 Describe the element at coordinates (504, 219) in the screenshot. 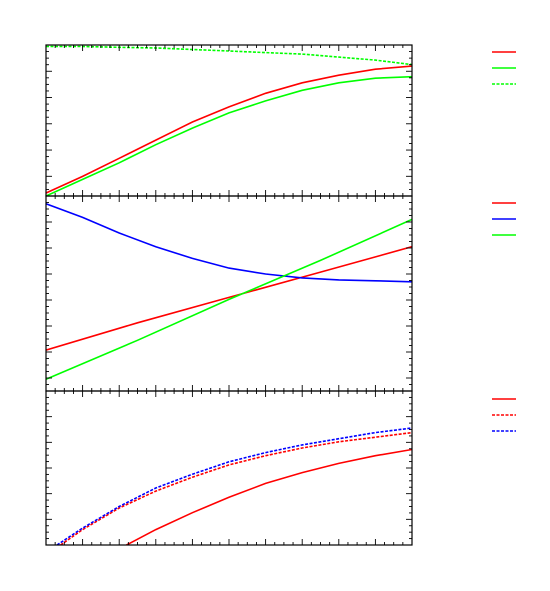

I see `legend-middle` at that location.